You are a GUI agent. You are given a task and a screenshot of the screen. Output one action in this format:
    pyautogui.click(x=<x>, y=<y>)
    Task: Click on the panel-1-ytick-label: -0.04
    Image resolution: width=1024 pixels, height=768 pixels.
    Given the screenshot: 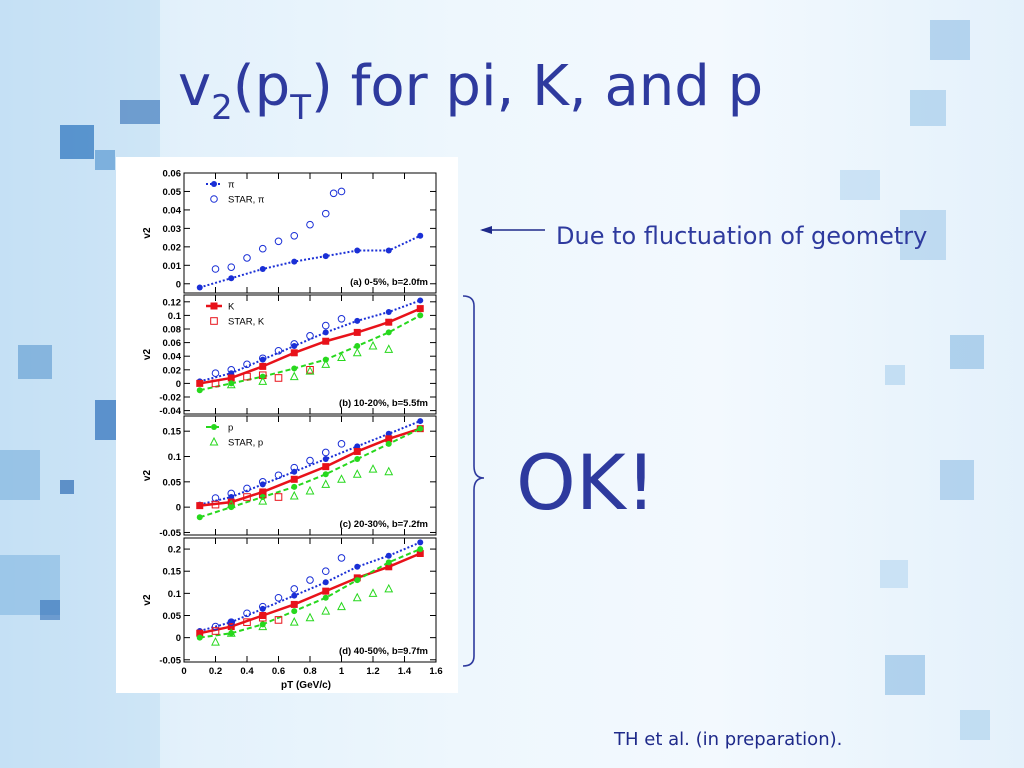 What is the action you would take?
    pyautogui.click(x=170, y=411)
    